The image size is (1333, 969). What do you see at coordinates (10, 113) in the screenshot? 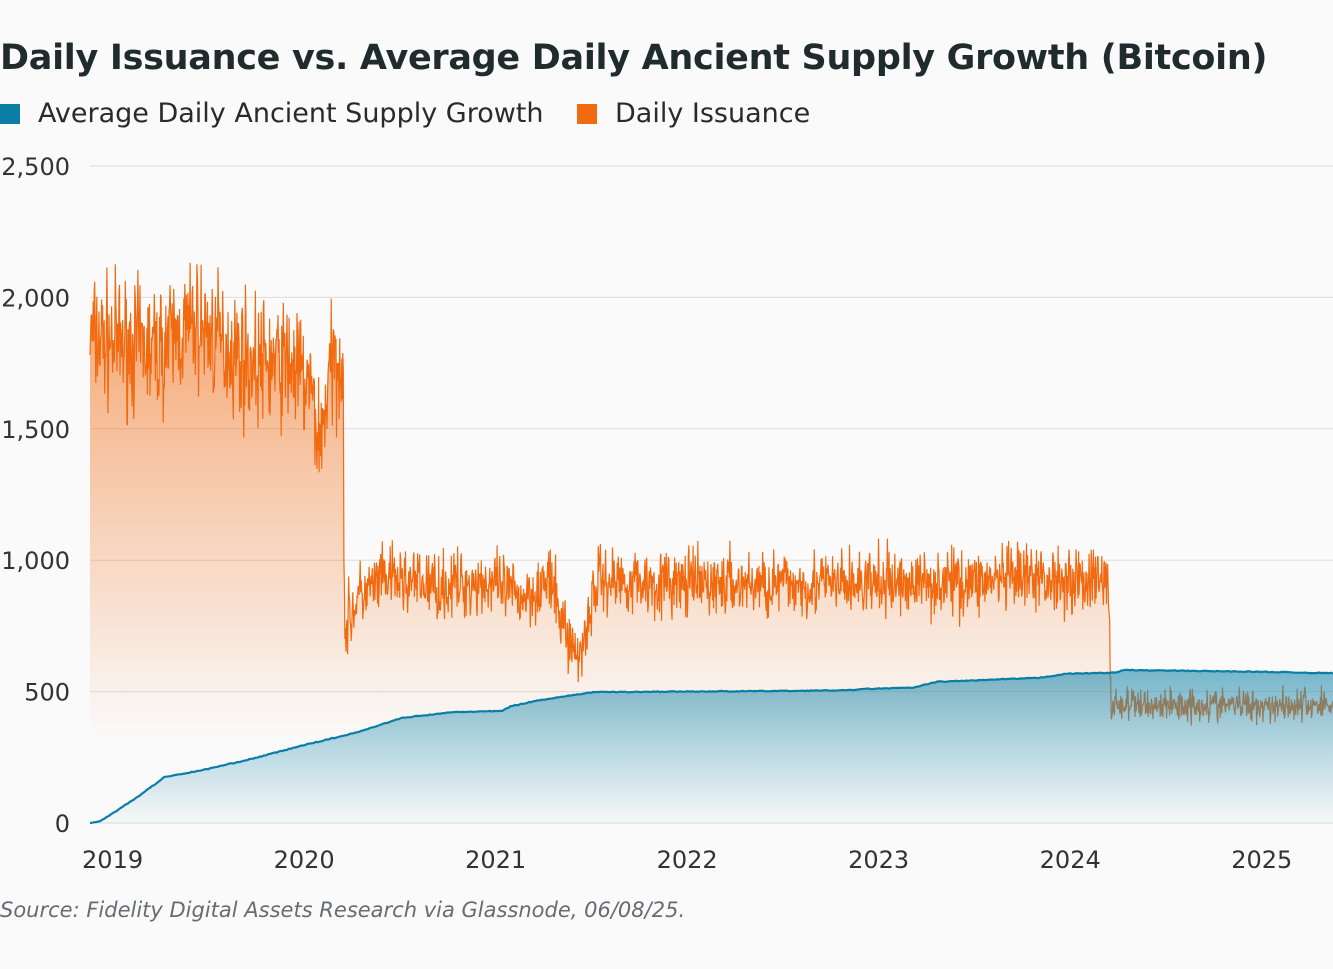
I see `legend-swatch-ancient-supply` at bounding box center [10, 113].